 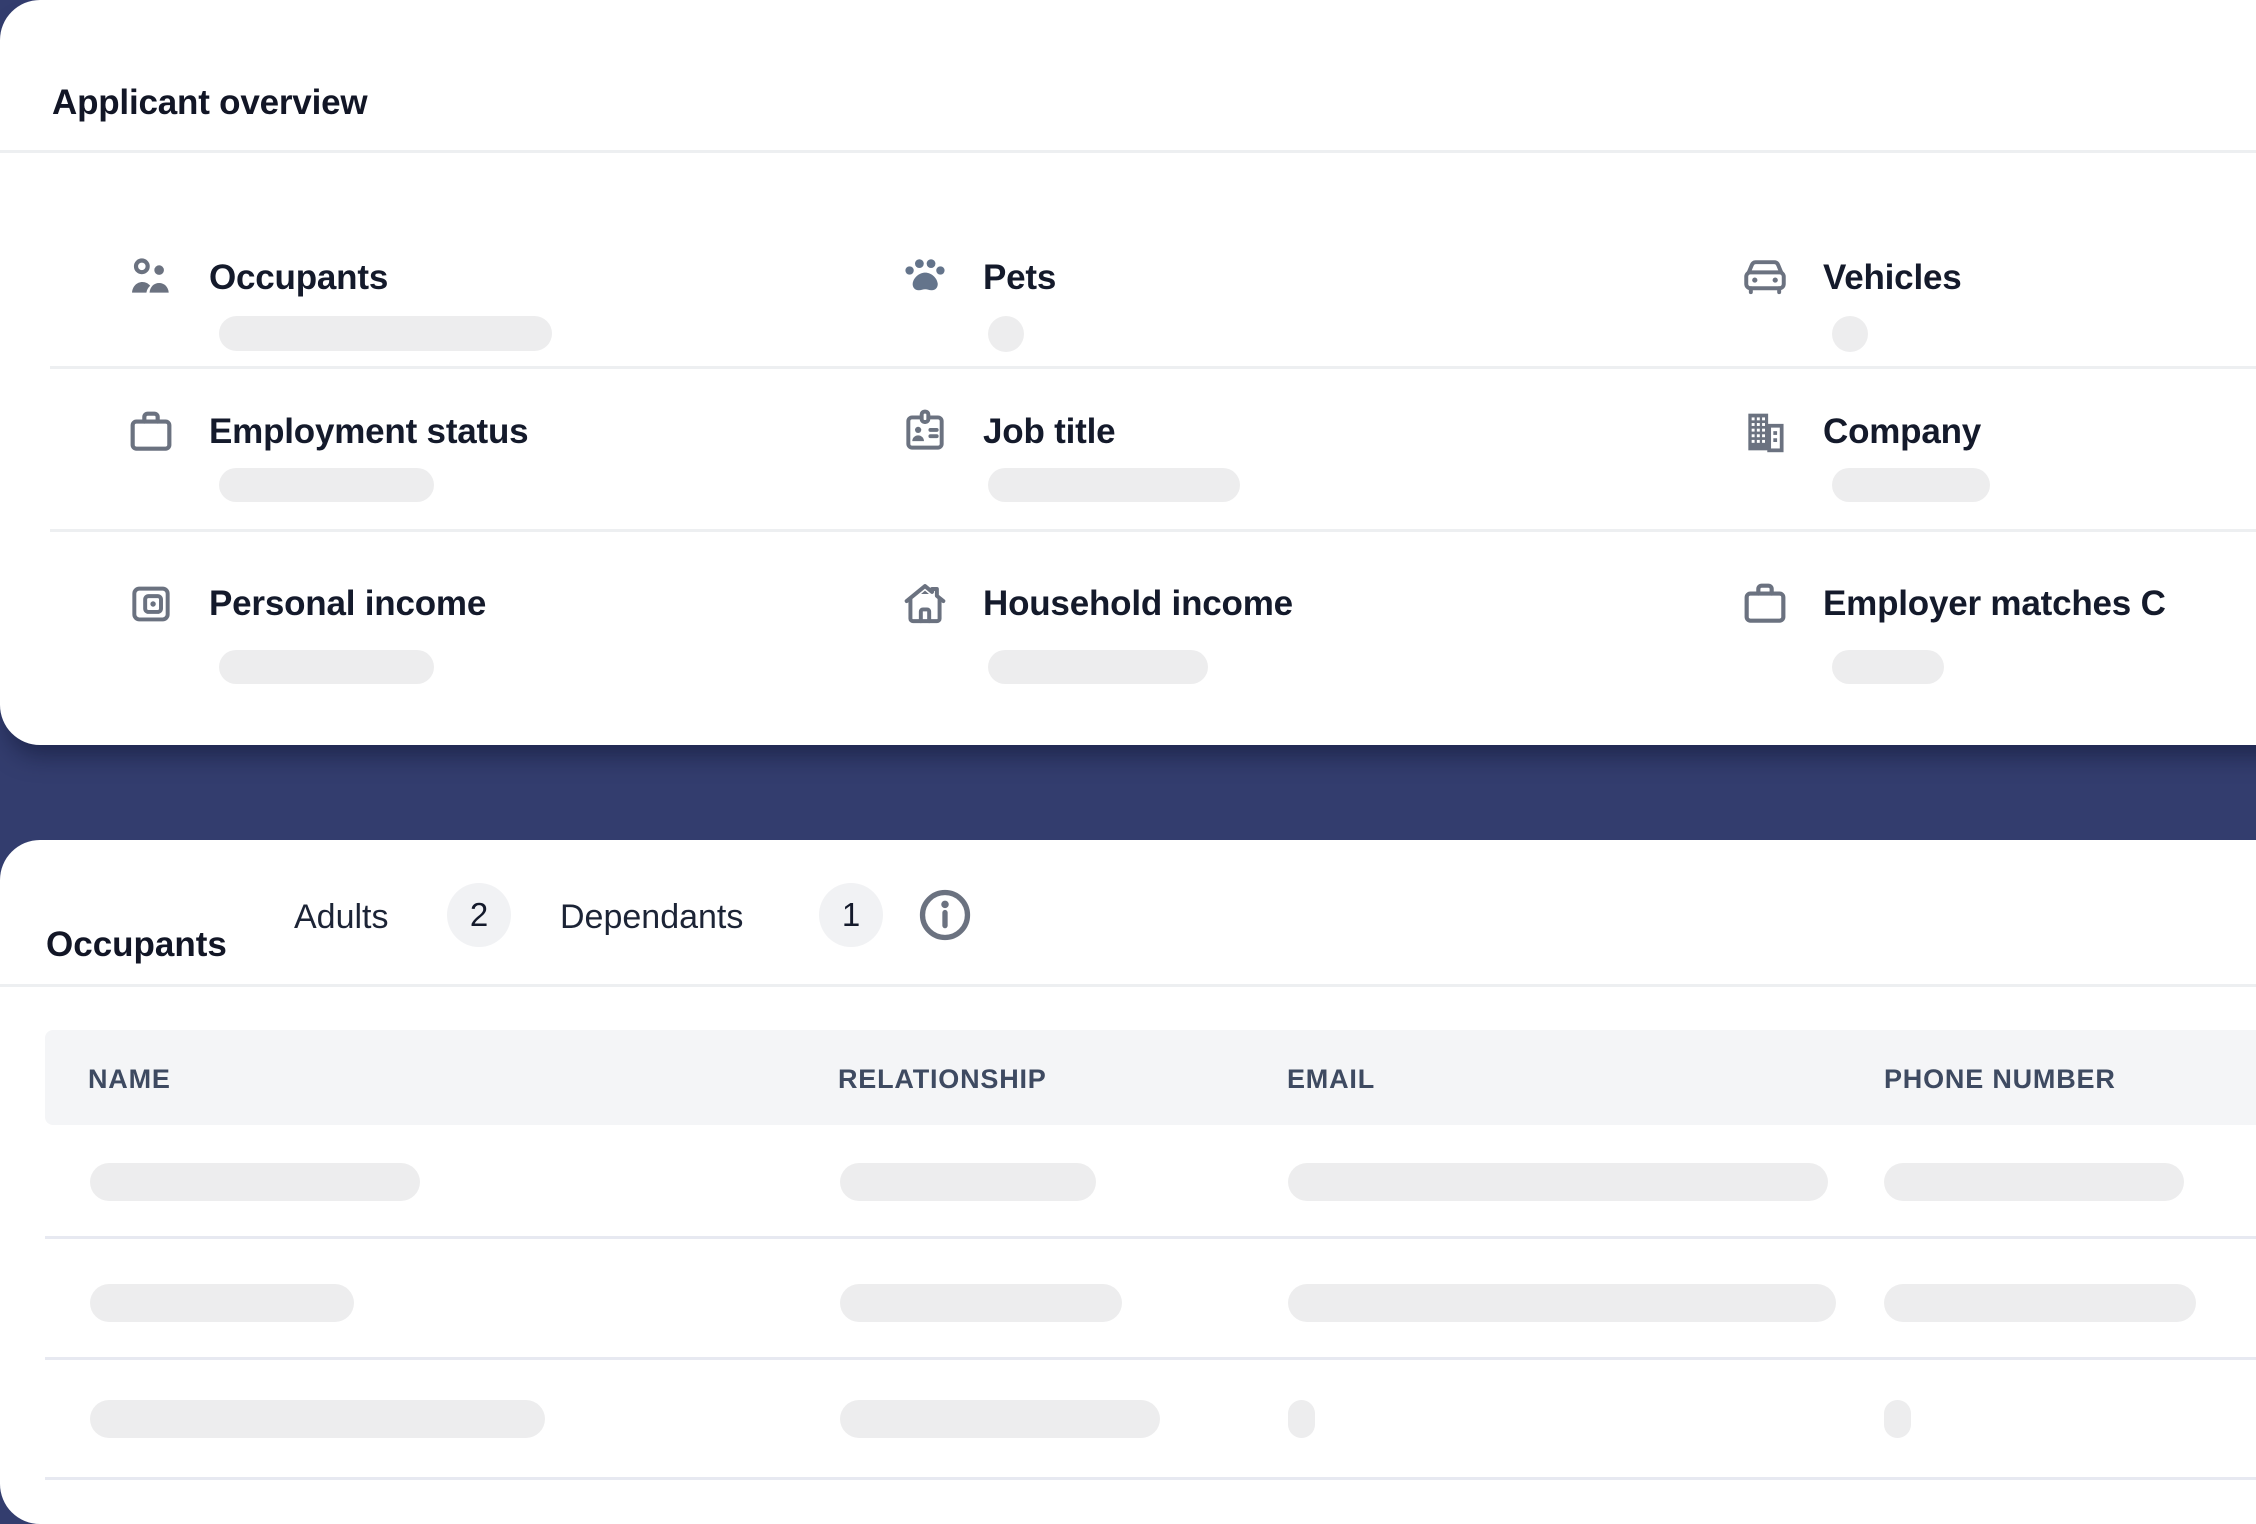 I want to click on overview-item-label: Job title, so click(x=1049, y=431).